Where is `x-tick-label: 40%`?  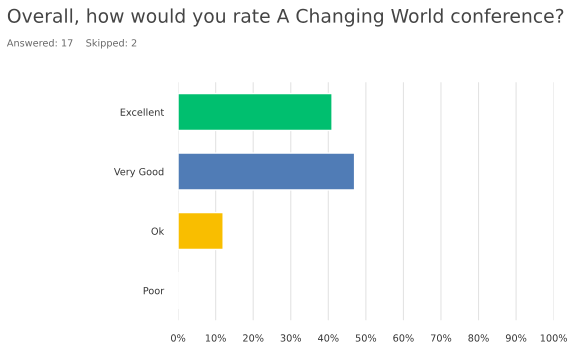
x-tick-label: 40% is located at coordinates (328, 338).